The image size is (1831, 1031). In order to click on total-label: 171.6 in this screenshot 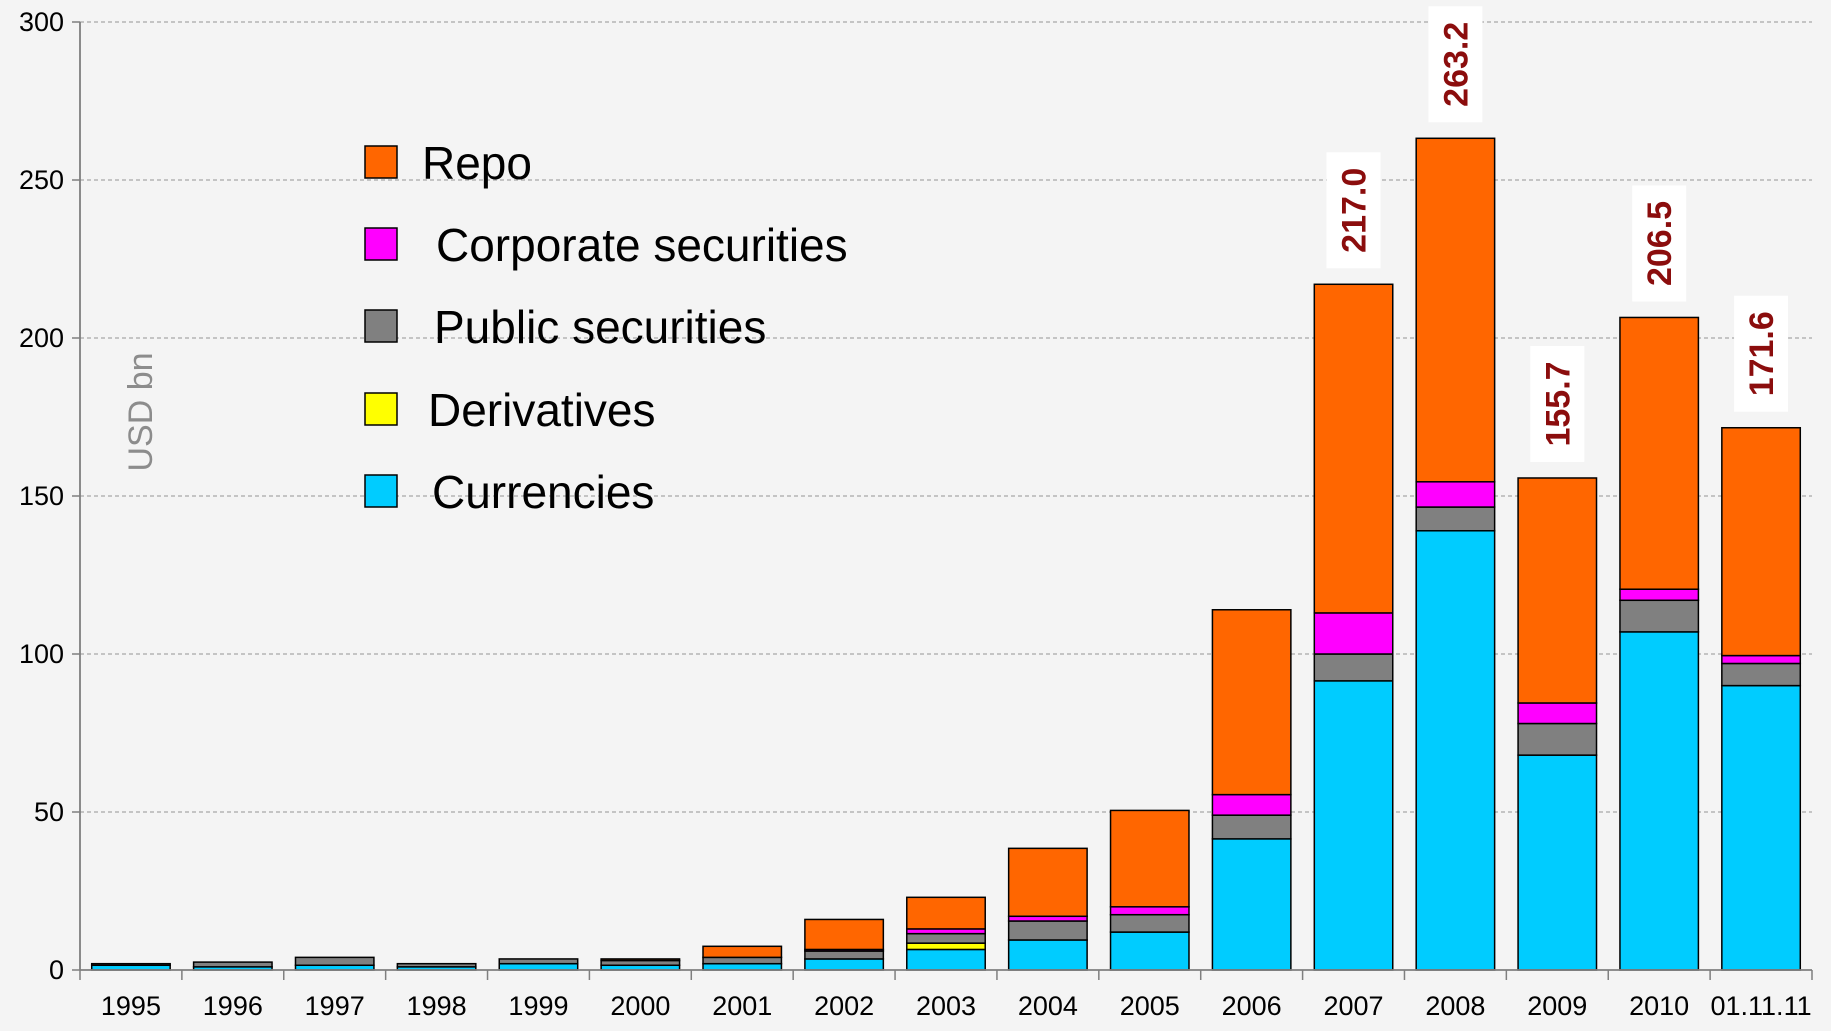, I will do `click(1762, 353)`.